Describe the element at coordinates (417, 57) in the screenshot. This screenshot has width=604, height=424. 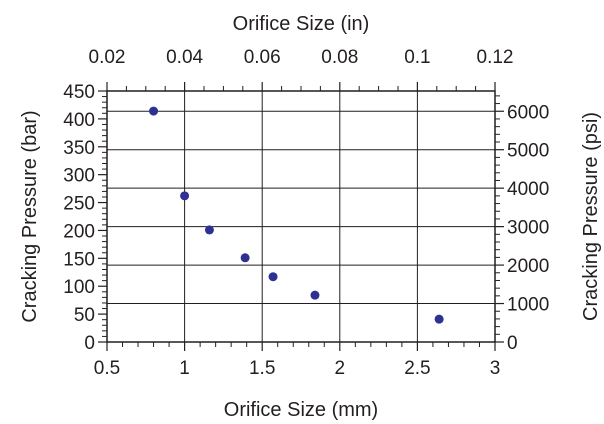
I see `x2-tick-label: 0.1` at that location.